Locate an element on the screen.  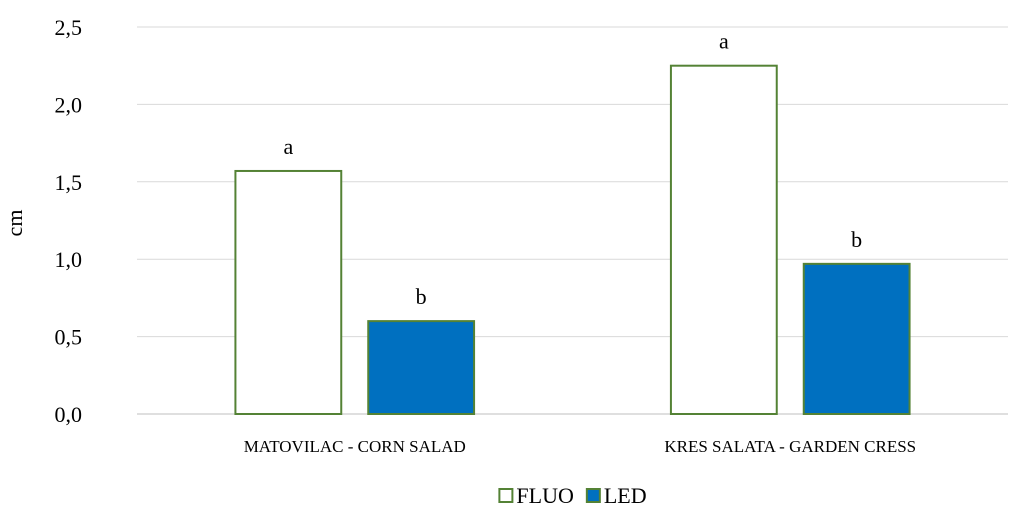
legend: FLUO LED is located at coordinates (572, 495).